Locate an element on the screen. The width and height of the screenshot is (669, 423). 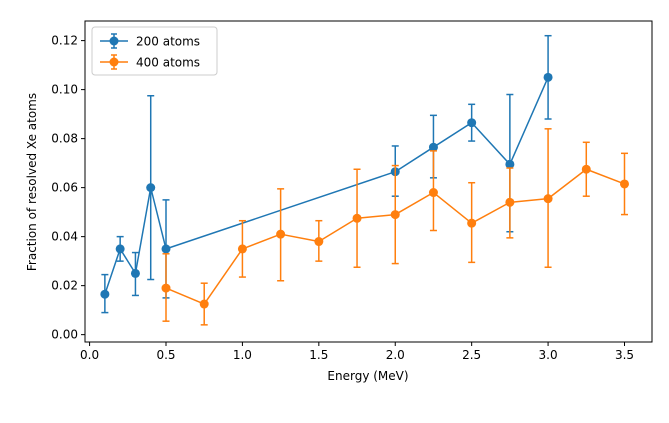
x-tick-label: 3.0 is located at coordinates (548, 355).